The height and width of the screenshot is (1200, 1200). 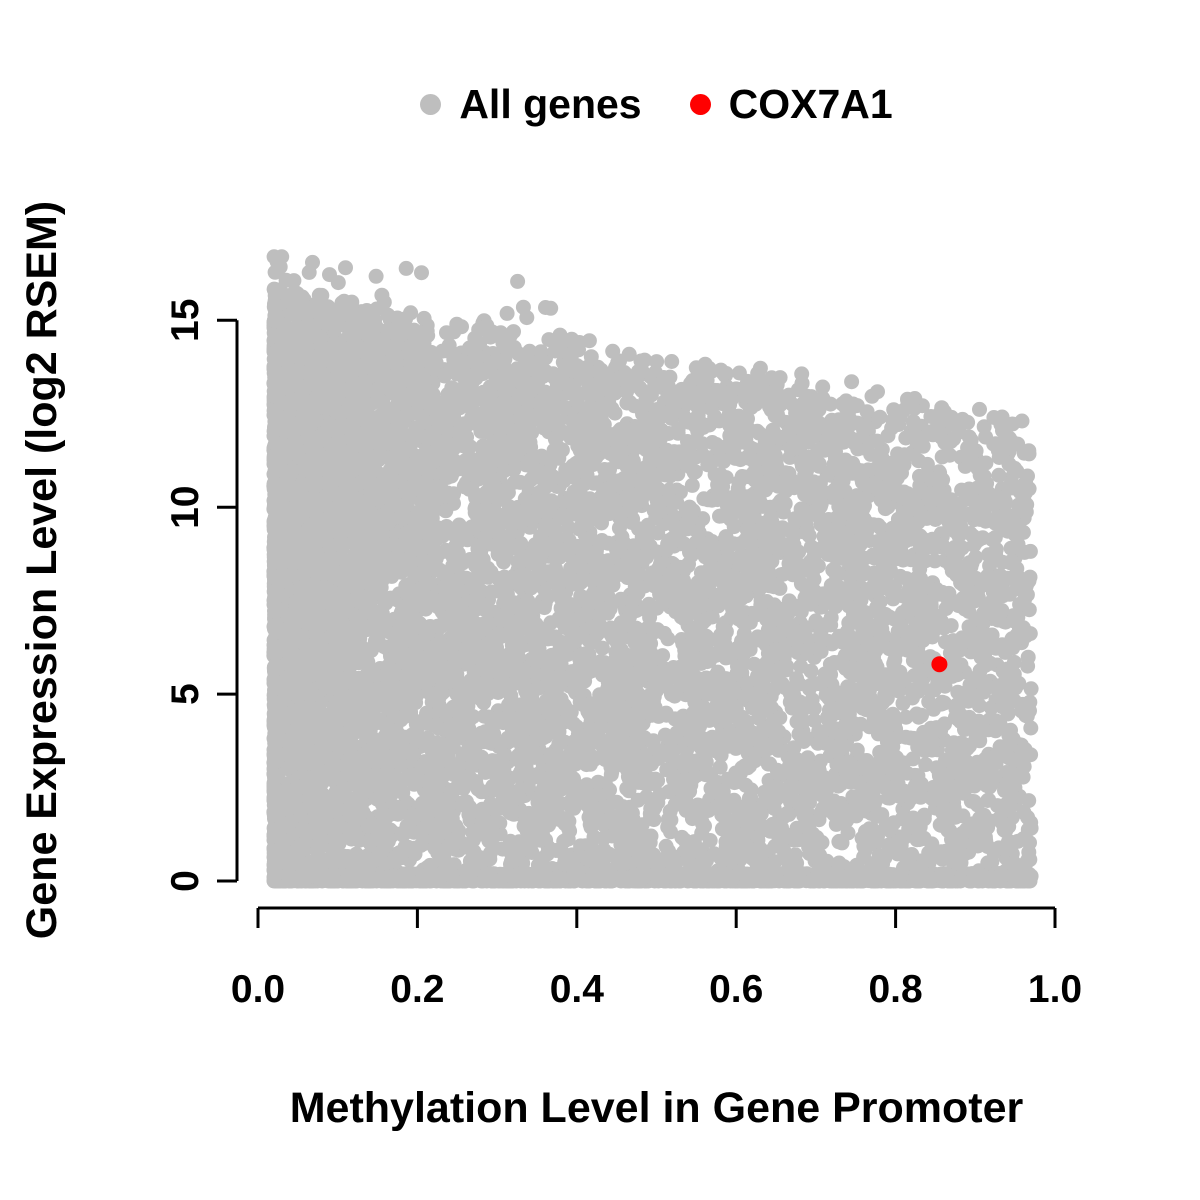 I want to click on legend-label-cox7a1: COX7A1, so click(x=810, y=104).